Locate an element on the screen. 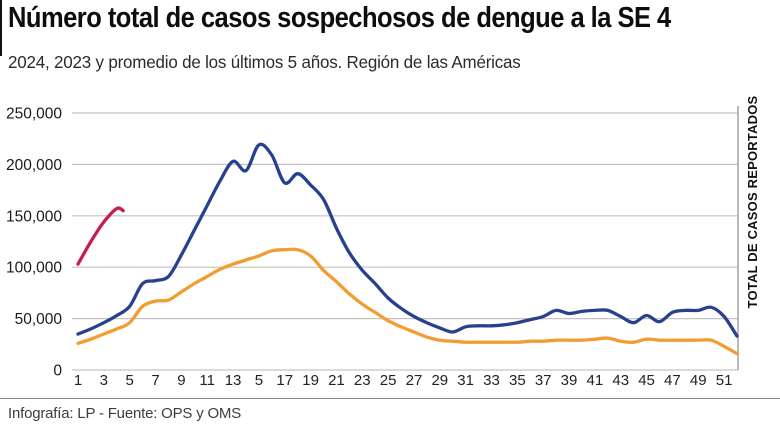 The height and width of the screenshot is (436, 780). x-axis-tick-label: 21 is located at coordinates (336, 380).